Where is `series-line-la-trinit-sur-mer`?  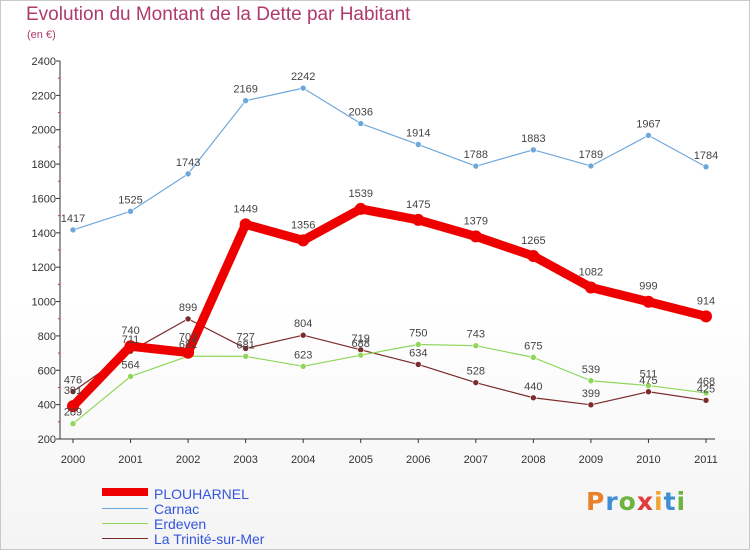 series-line-la-trinit-sur-mer is located at coordinates (389, 362).